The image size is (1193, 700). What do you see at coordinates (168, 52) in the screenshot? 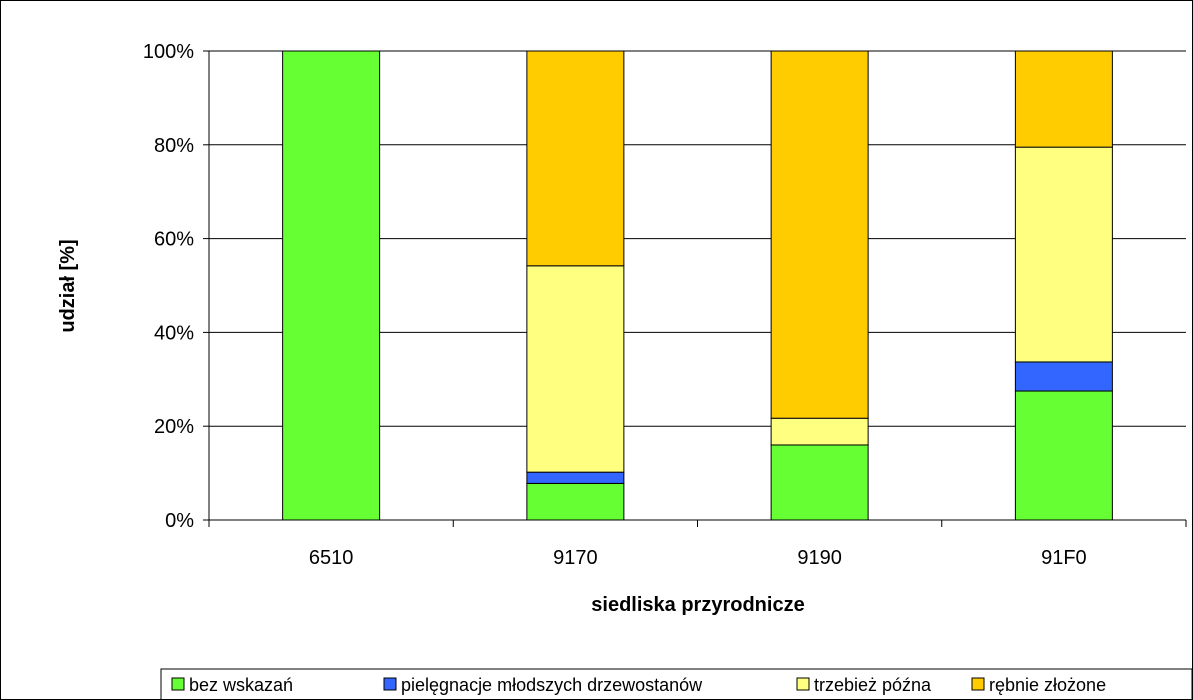
I see `y-tick-label: 100%` at bounding box center [168, 52].